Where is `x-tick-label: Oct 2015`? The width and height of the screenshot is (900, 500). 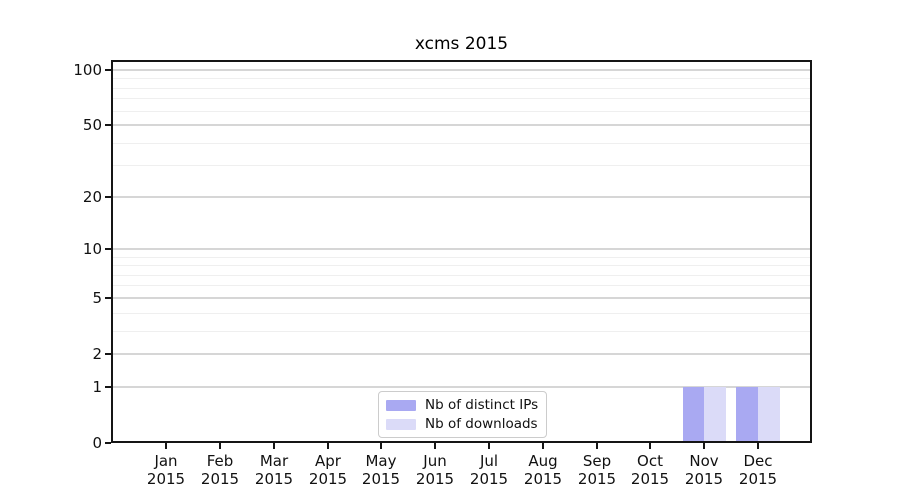 x-tick-label: Oct 2015 is located at coordinates (650, 470).